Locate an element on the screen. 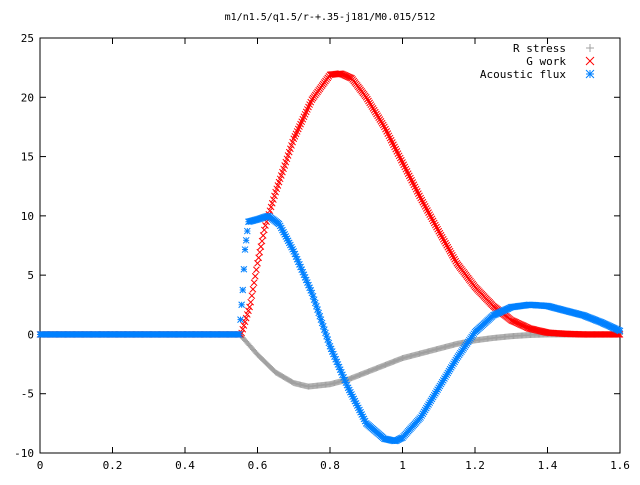  x-tick-label: 0.4 is located at coordinates (185, 465).